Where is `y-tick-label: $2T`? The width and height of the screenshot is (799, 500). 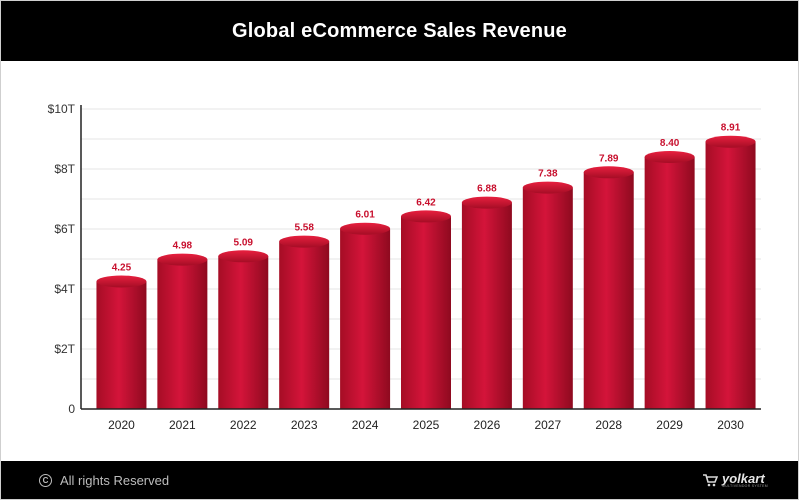
y-tick-label: $2T is located at coordinates (64, 349).